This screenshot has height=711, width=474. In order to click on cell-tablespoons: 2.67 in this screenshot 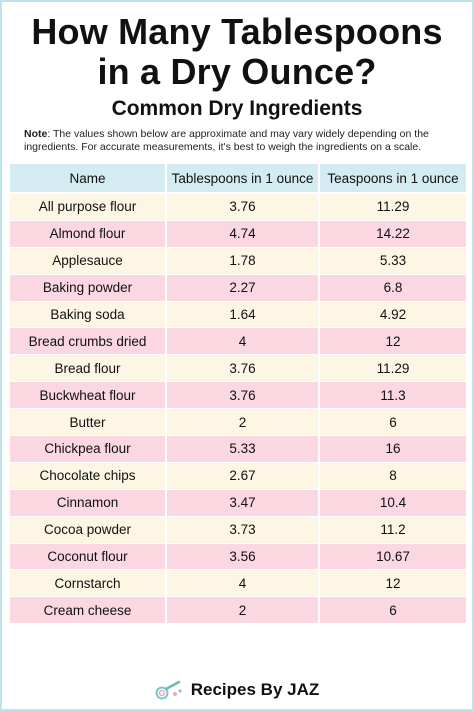, I will do `click(243, 476)`.